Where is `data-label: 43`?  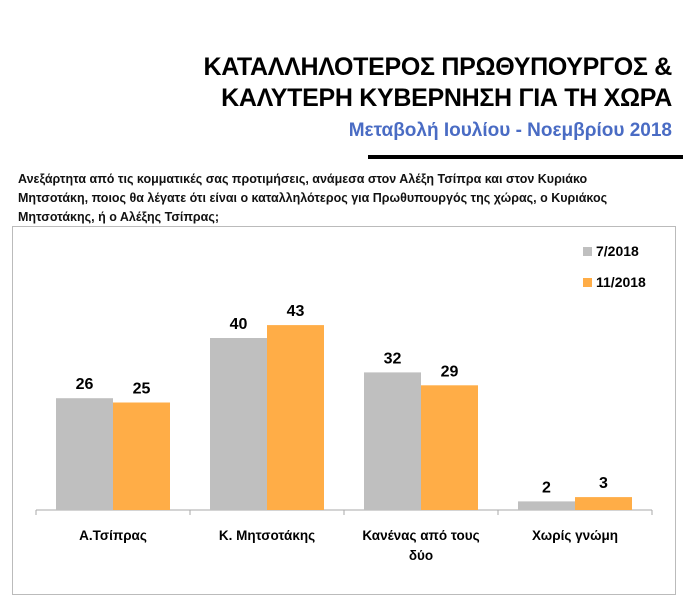
data-label: 43 is located at coordinates (296, 311).